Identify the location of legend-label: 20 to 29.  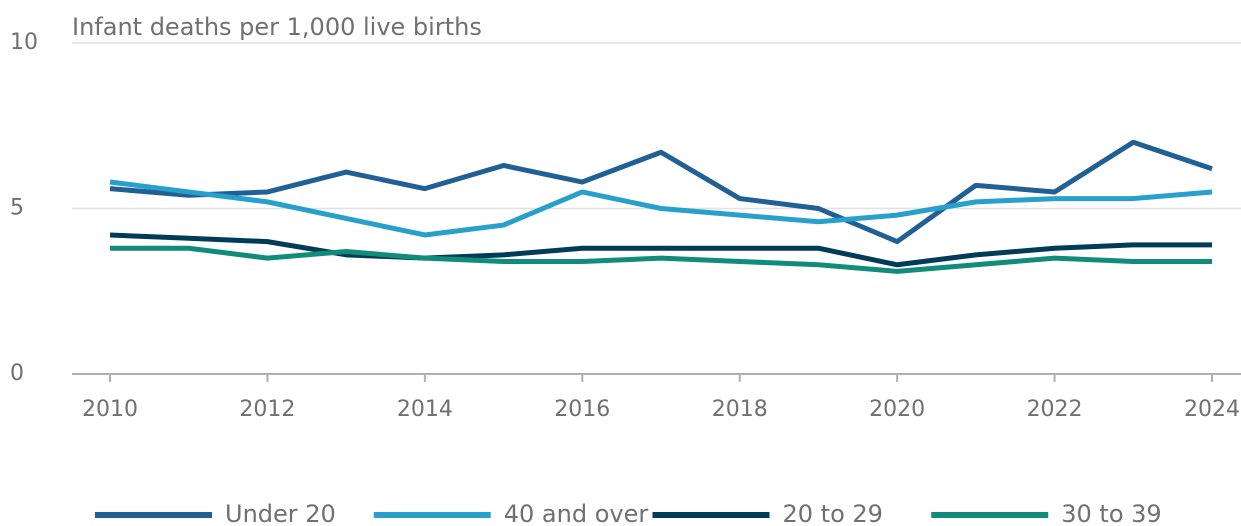
(833, 513).